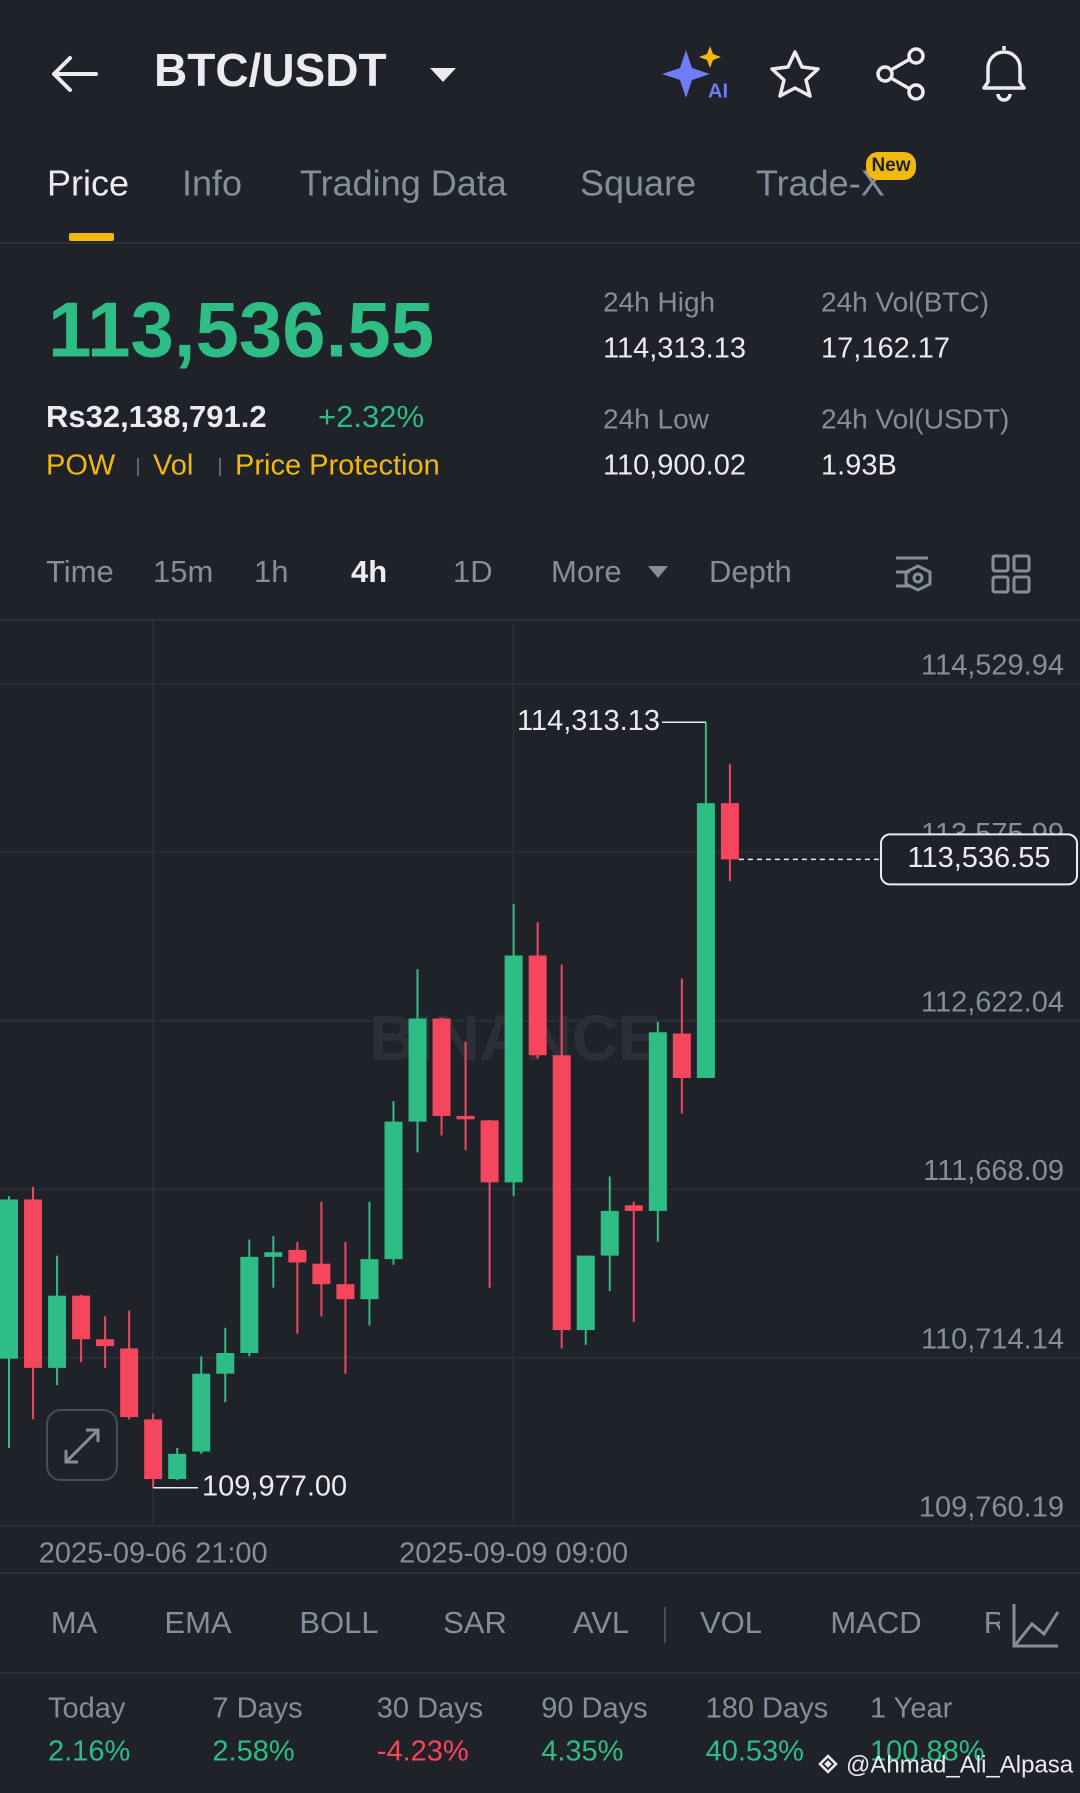 The height and width of the screenshot is (1793, 1080). I want to click on y-tick-label: 109,760.19, so click(991, 1508).